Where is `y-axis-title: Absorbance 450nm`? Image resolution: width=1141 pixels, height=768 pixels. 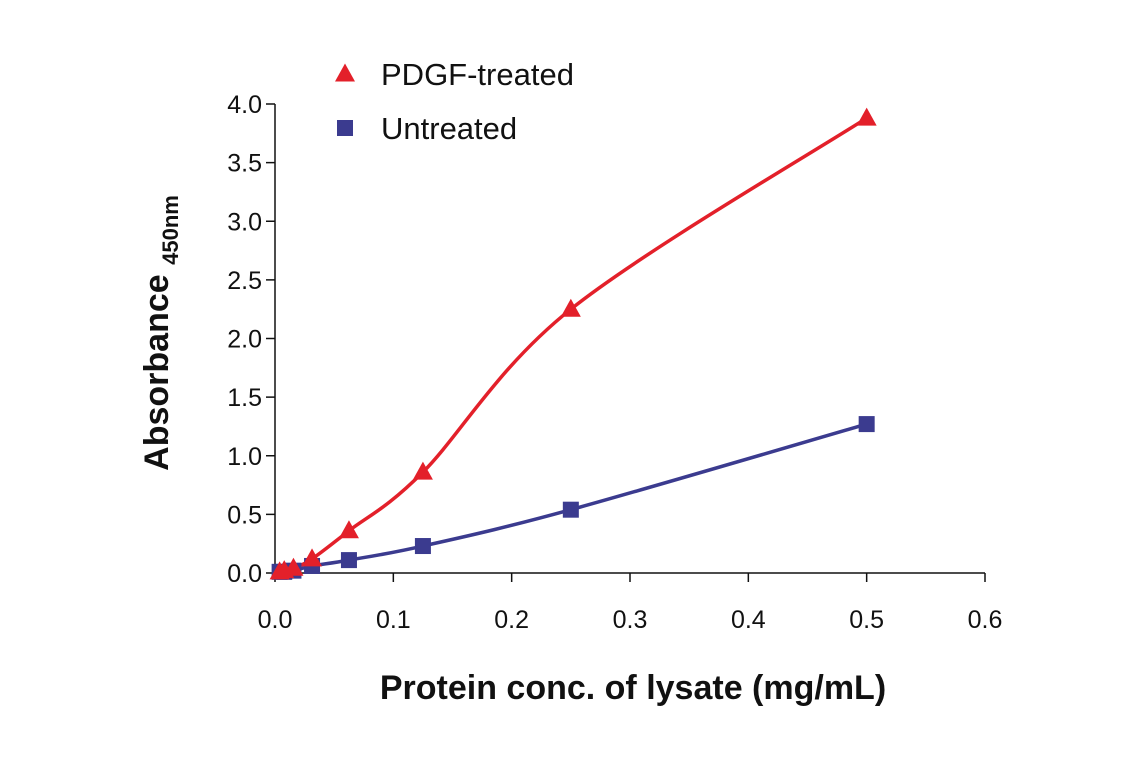 y-axis-title: Absorbance 450nm is located at coordinates (160, 333).